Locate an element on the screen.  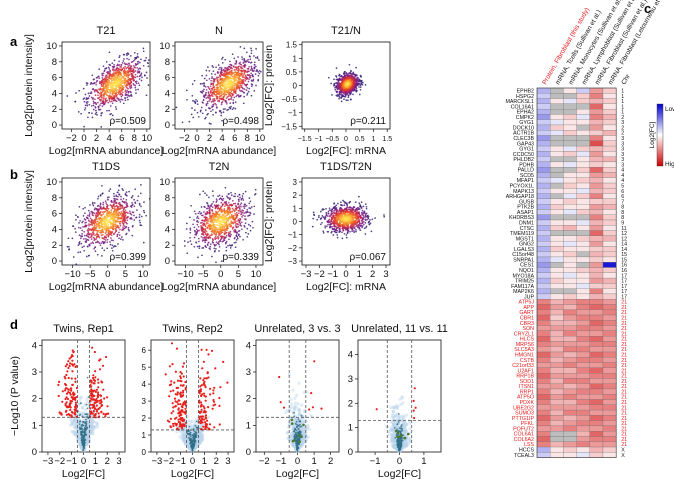
chart-title: T21 is located at coordinates (106, 31).